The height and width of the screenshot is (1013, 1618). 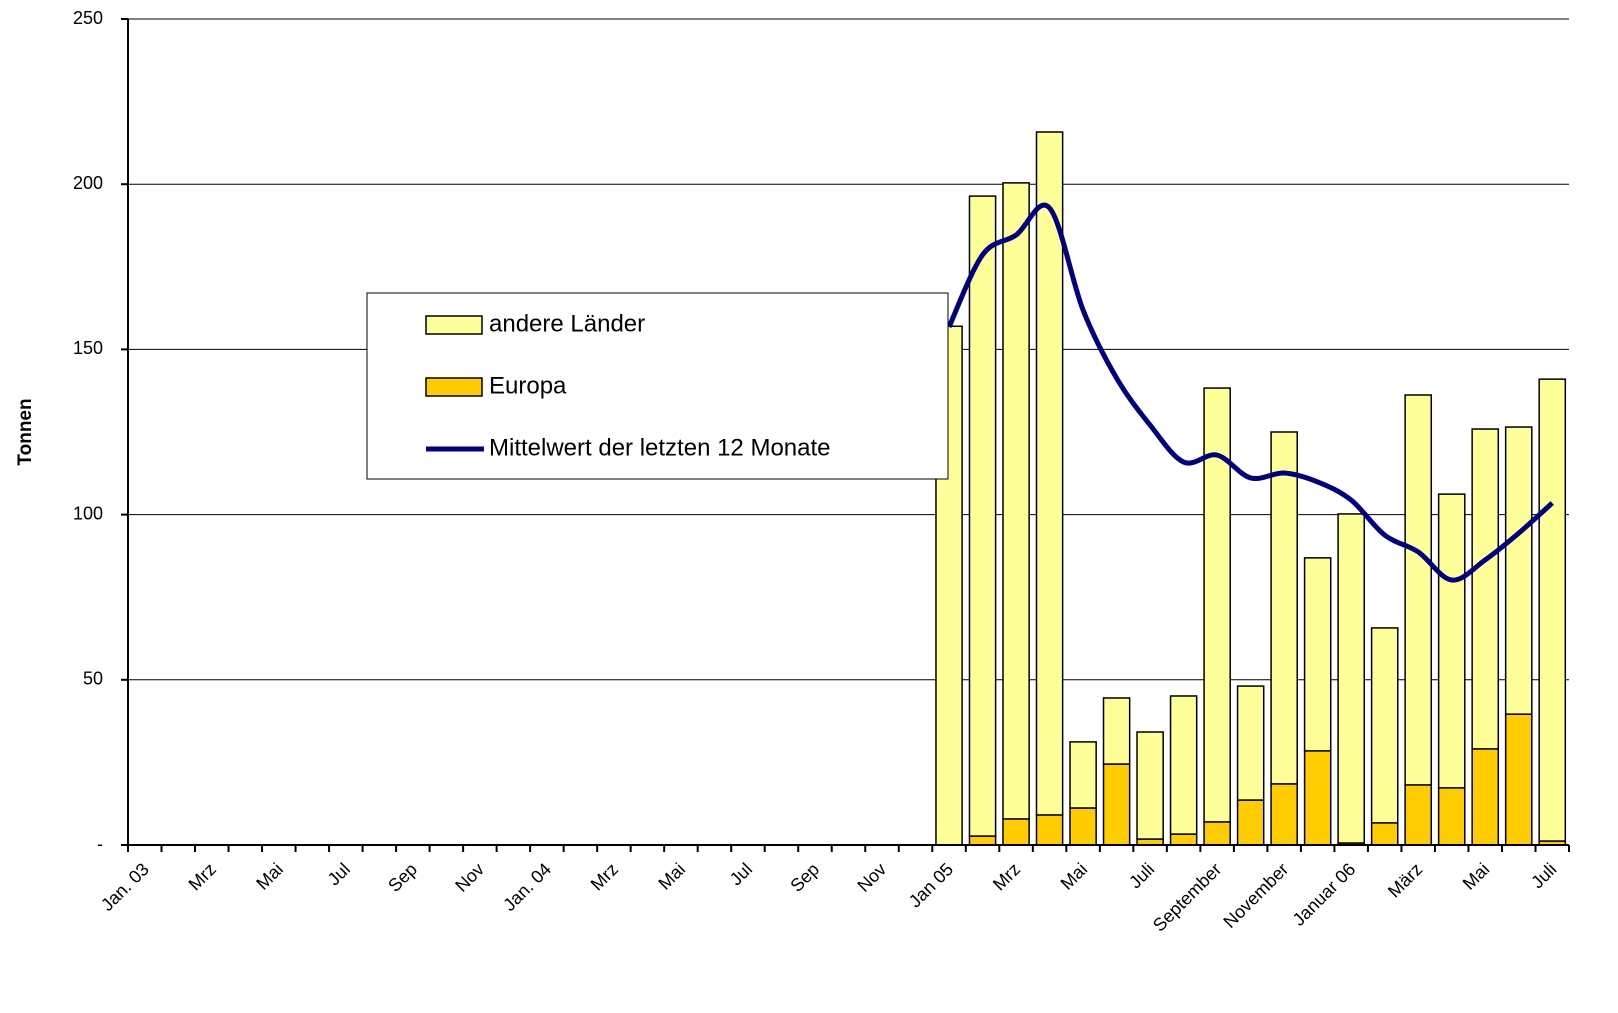 I want to click on y-axis-title: Tonnen, so click(x=25, y=431).